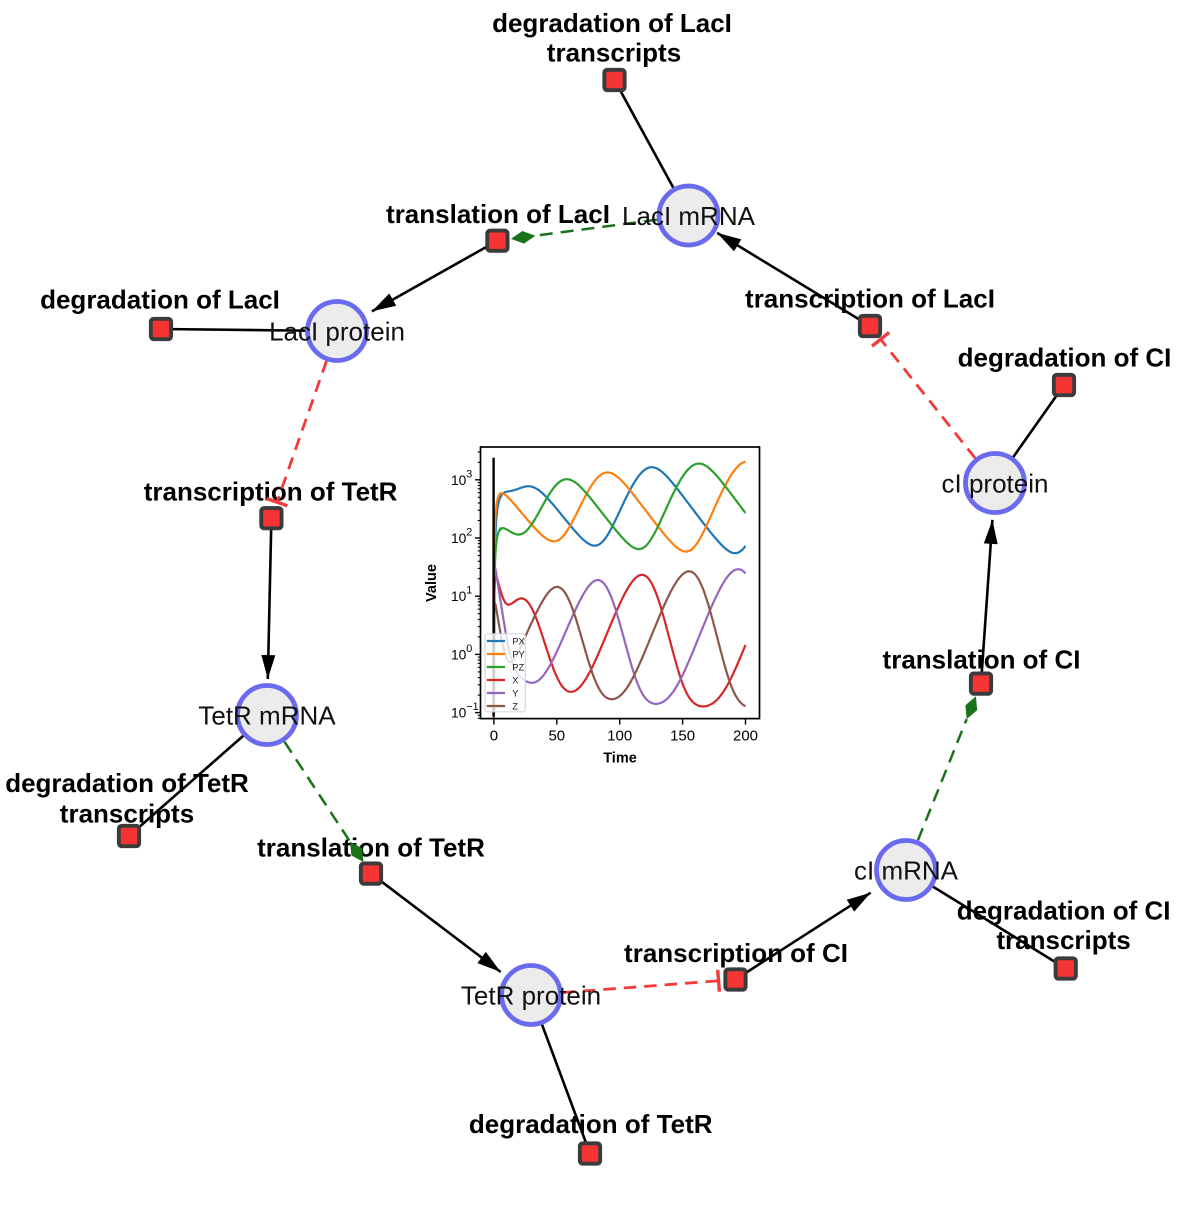 This screenshot has width=1189, height=1205. Describe the element at coordinates (682, 736) in the screenshot. I see `svg-text: 150` at that location.